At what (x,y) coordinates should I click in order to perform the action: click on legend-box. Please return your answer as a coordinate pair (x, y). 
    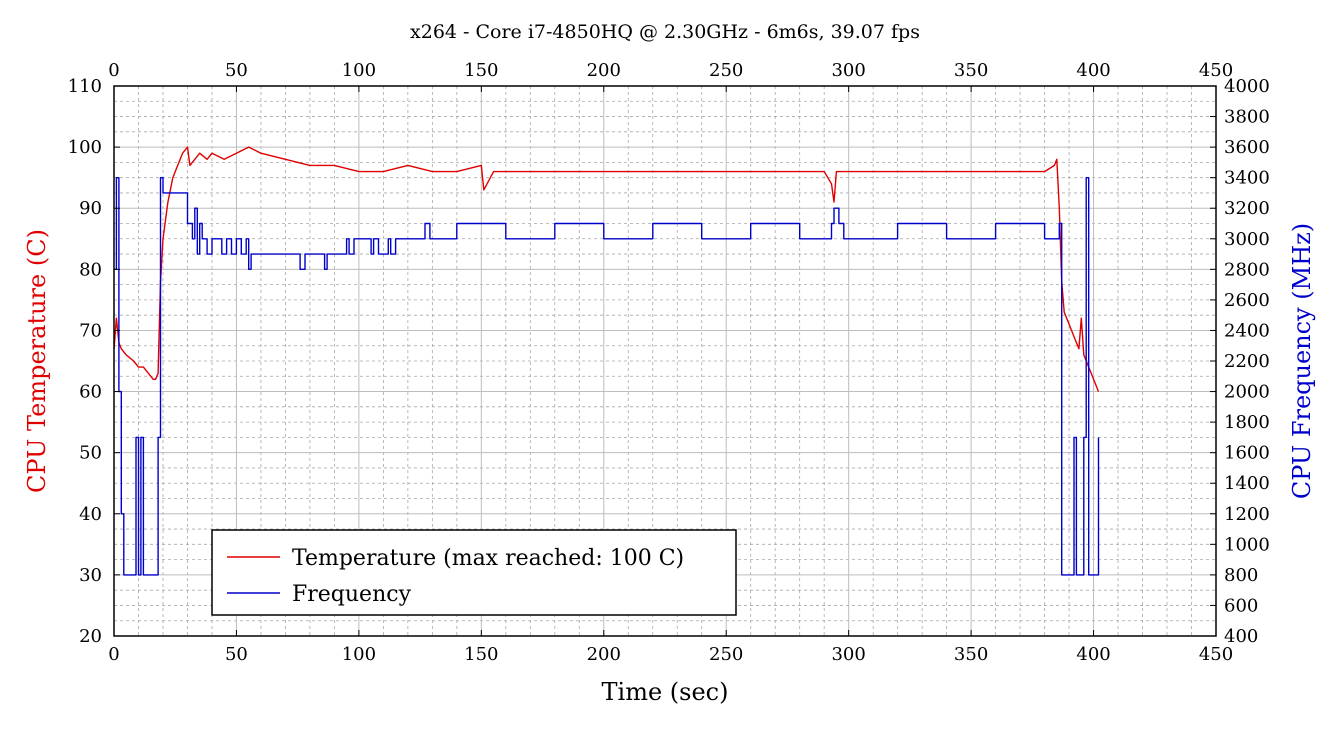
    Looking at the image, I should click on (474, 572).